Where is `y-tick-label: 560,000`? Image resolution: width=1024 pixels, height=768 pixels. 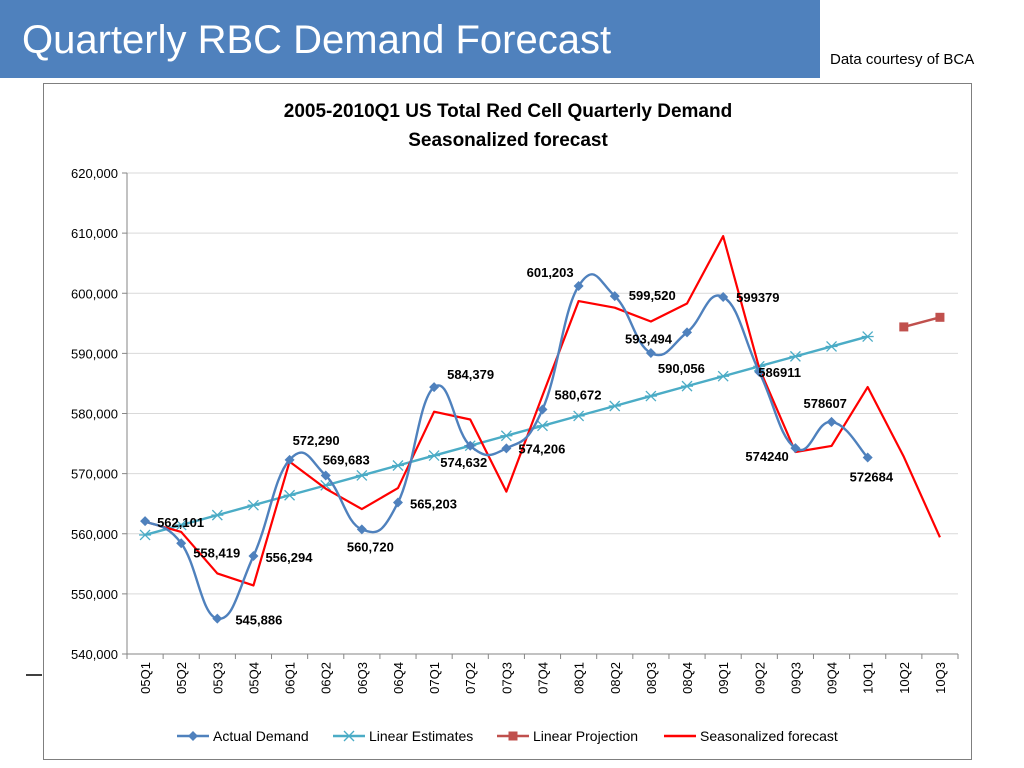 y-tick-label: 560,000 is located at coordinates (94, 534).